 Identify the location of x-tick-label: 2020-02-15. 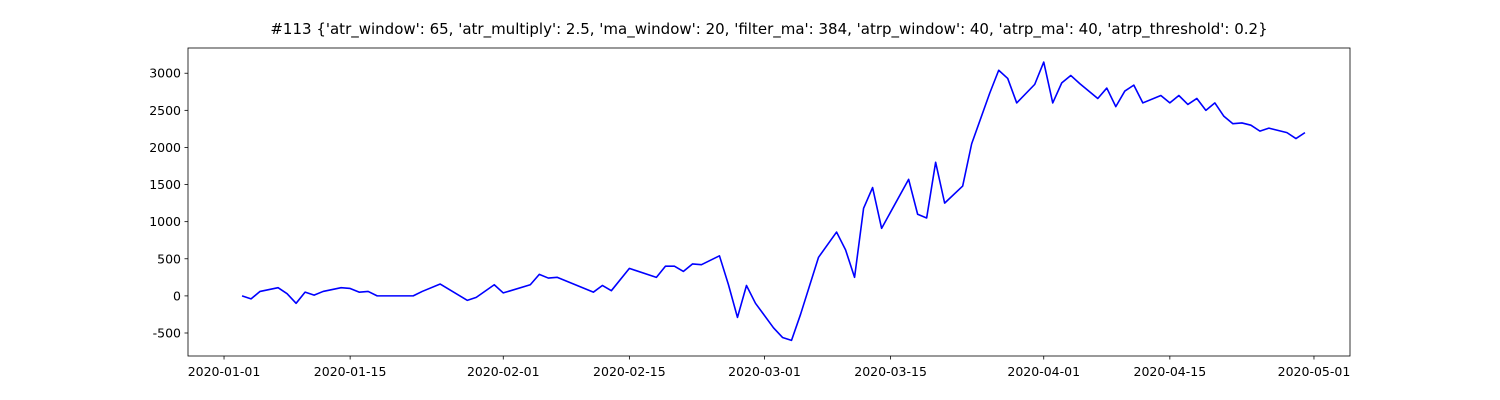
(629, 371).